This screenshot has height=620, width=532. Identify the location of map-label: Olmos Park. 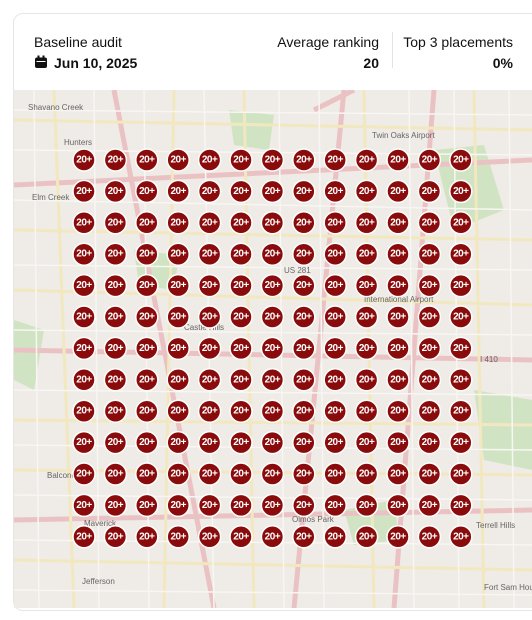
(313, 519).